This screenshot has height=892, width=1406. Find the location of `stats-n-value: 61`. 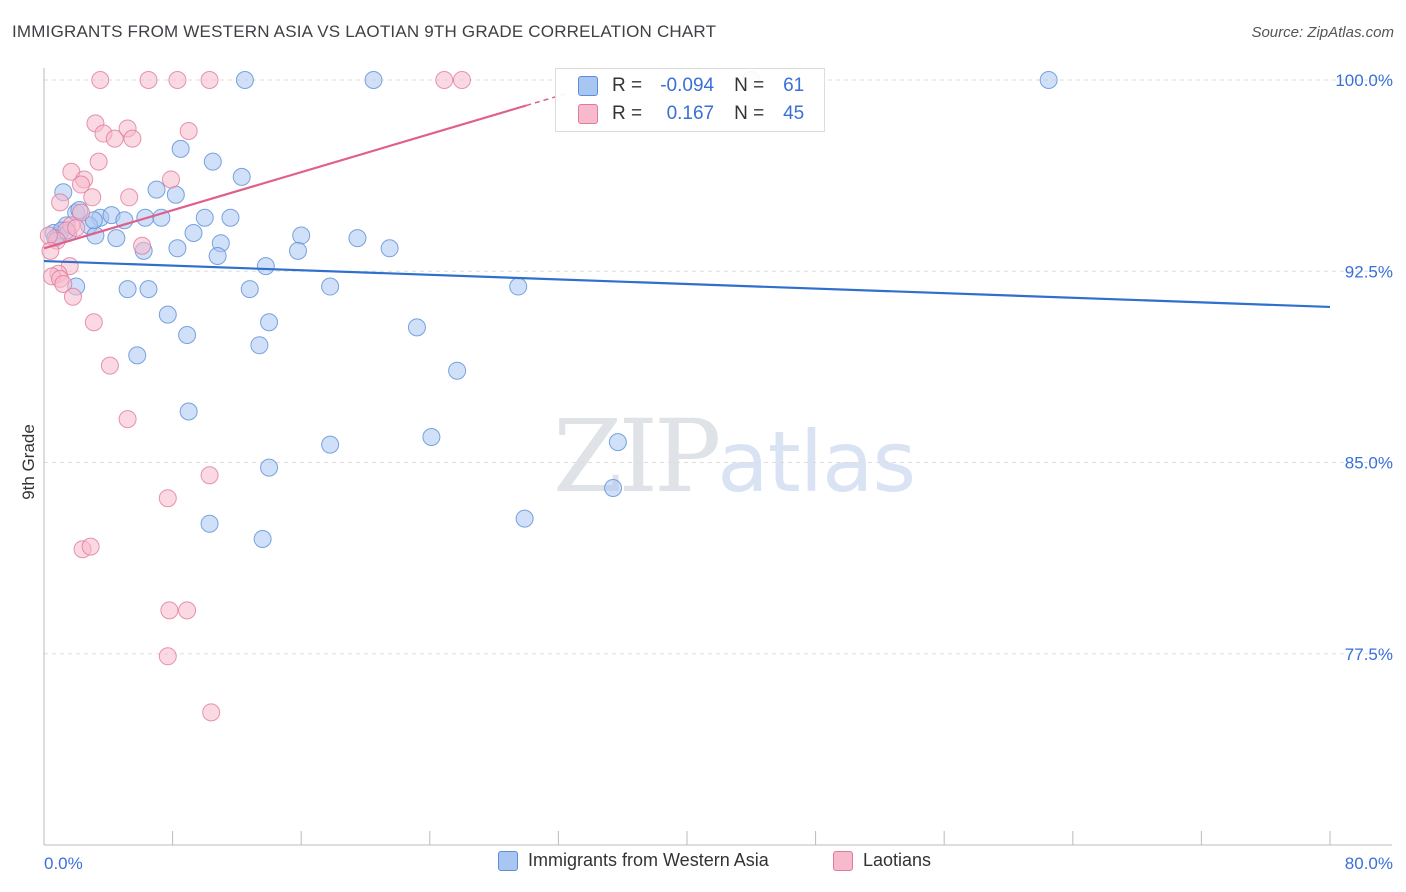

stats-n-value: 61 is located at coordinates (794, 85).